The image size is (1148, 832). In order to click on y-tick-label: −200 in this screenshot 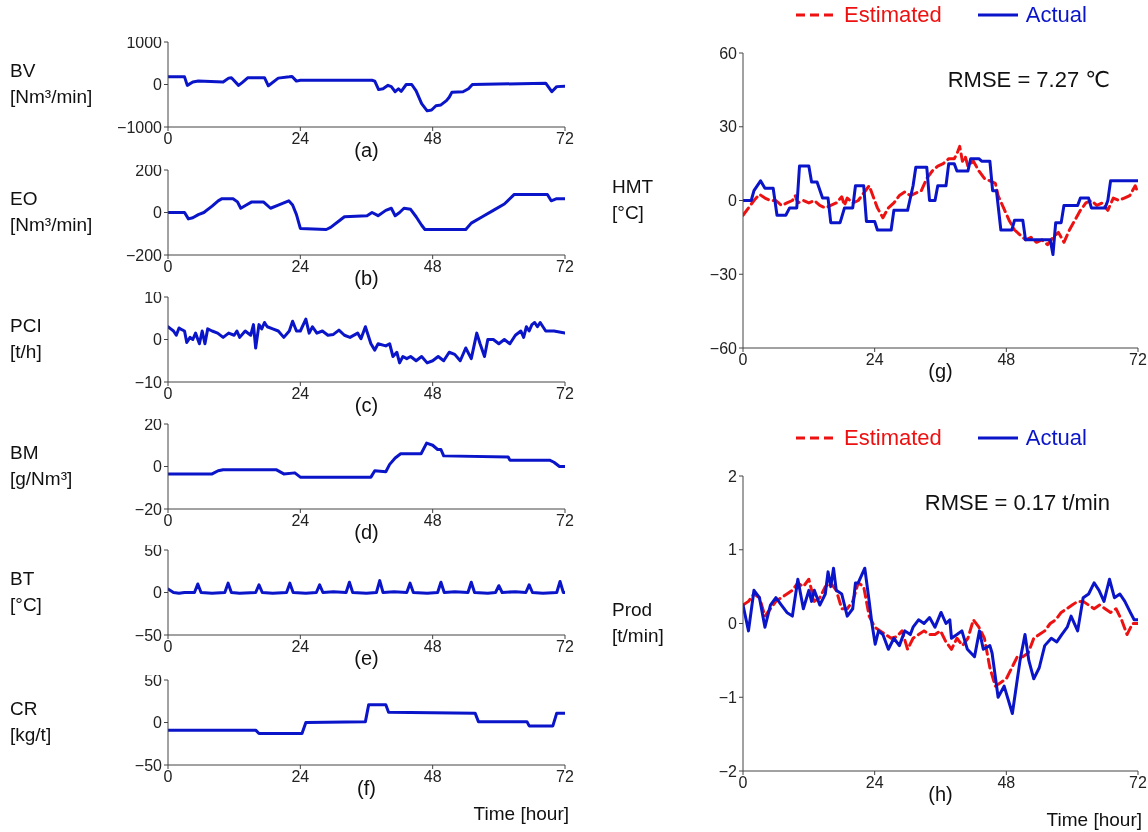, I will do `click(144, 255)`.